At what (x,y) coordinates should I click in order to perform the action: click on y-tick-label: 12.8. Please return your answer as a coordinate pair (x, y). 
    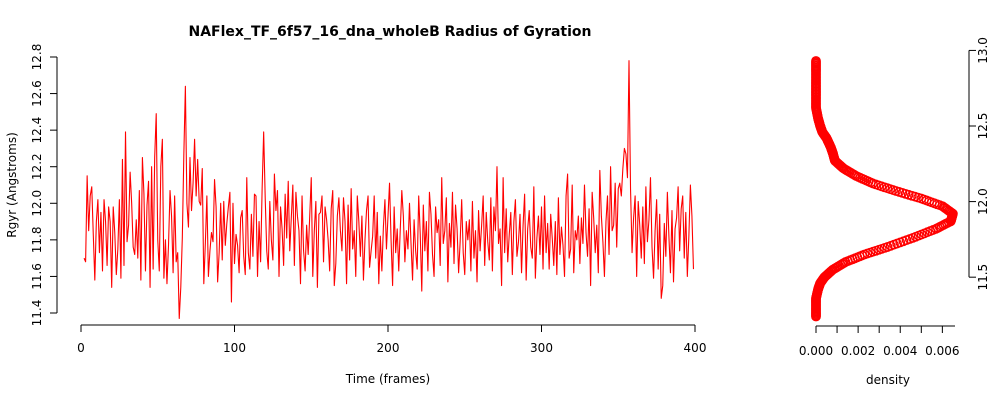
    Looking at the image, I should click on (37, 57).